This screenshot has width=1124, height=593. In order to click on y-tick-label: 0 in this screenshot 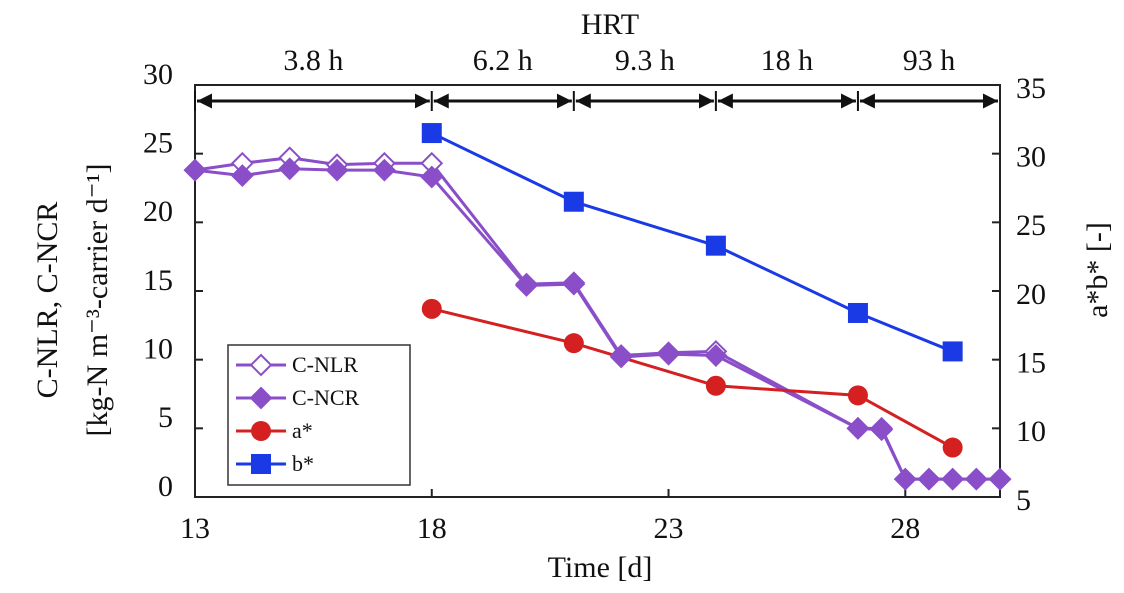, I will do `click(165, 486)`.